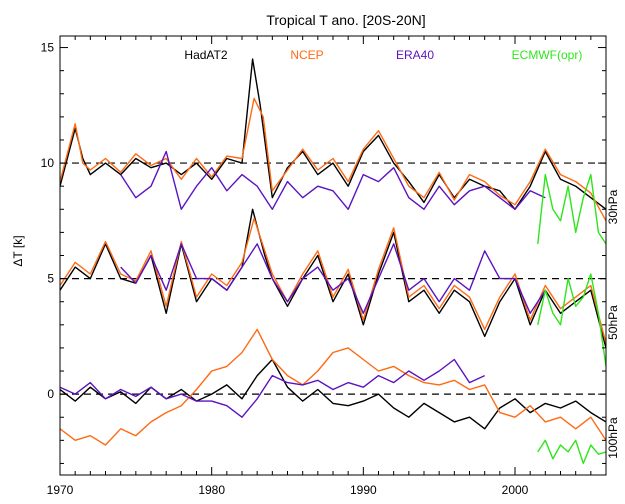 The width and height of the screenshot is (625, 504). What do you see at coordinates (211, 490) in the screenshot?
I see `x-tick-label: 1980` at bounding box center [211, 490].